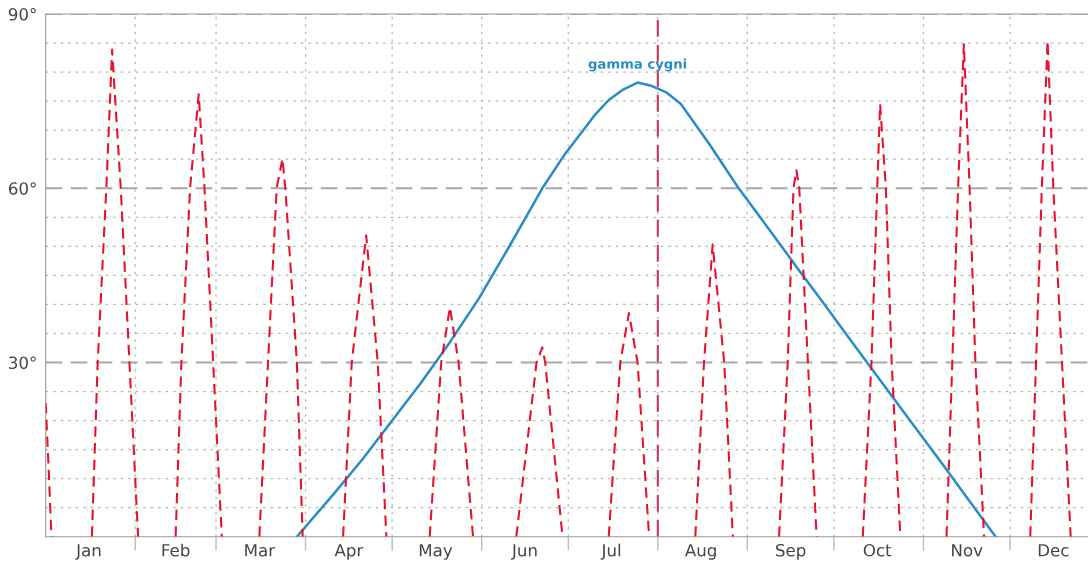 The width and height of the screenshot is (1088, 562). I want to click on y-tick-label: 90°, so click(22, 14).